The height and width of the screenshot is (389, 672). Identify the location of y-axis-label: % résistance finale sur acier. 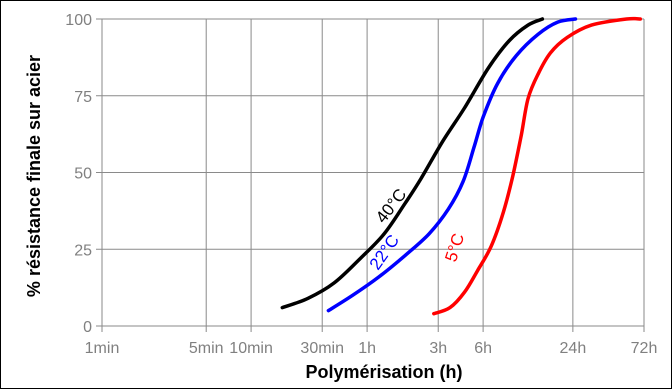
(34, 176).